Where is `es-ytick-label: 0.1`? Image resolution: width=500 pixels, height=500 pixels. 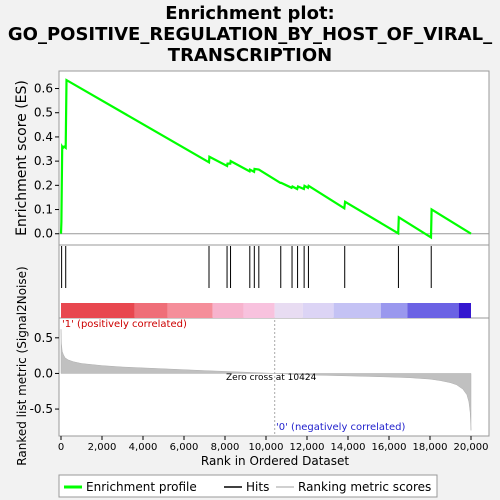
es-ytick-label: 0.1 is located at coordinates (43, 210).